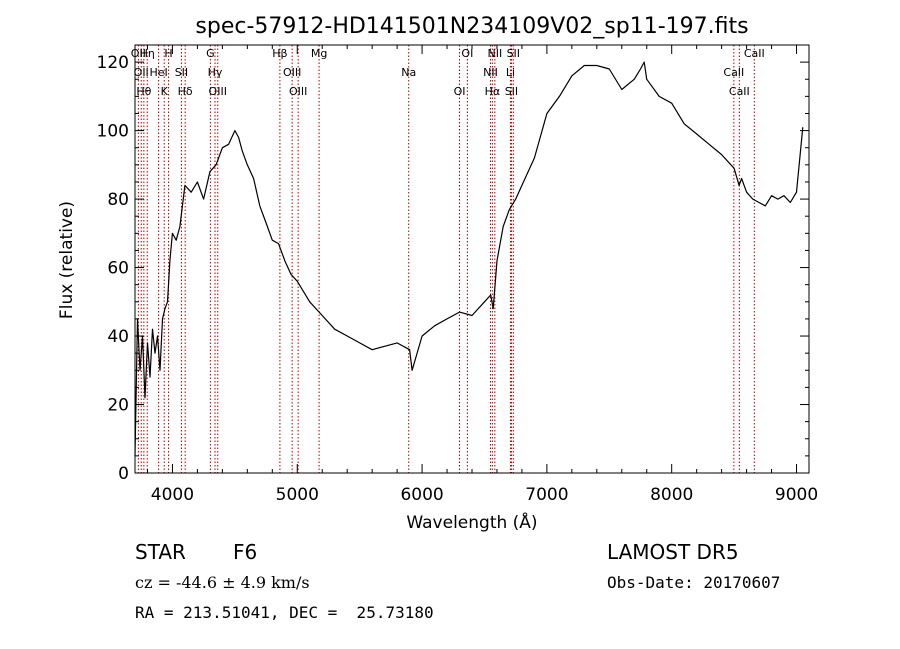  What do you see at coordinates (796, 495) in the screenshot?
I see `x-tick-label: 9000` at bounding box center [796, 495].